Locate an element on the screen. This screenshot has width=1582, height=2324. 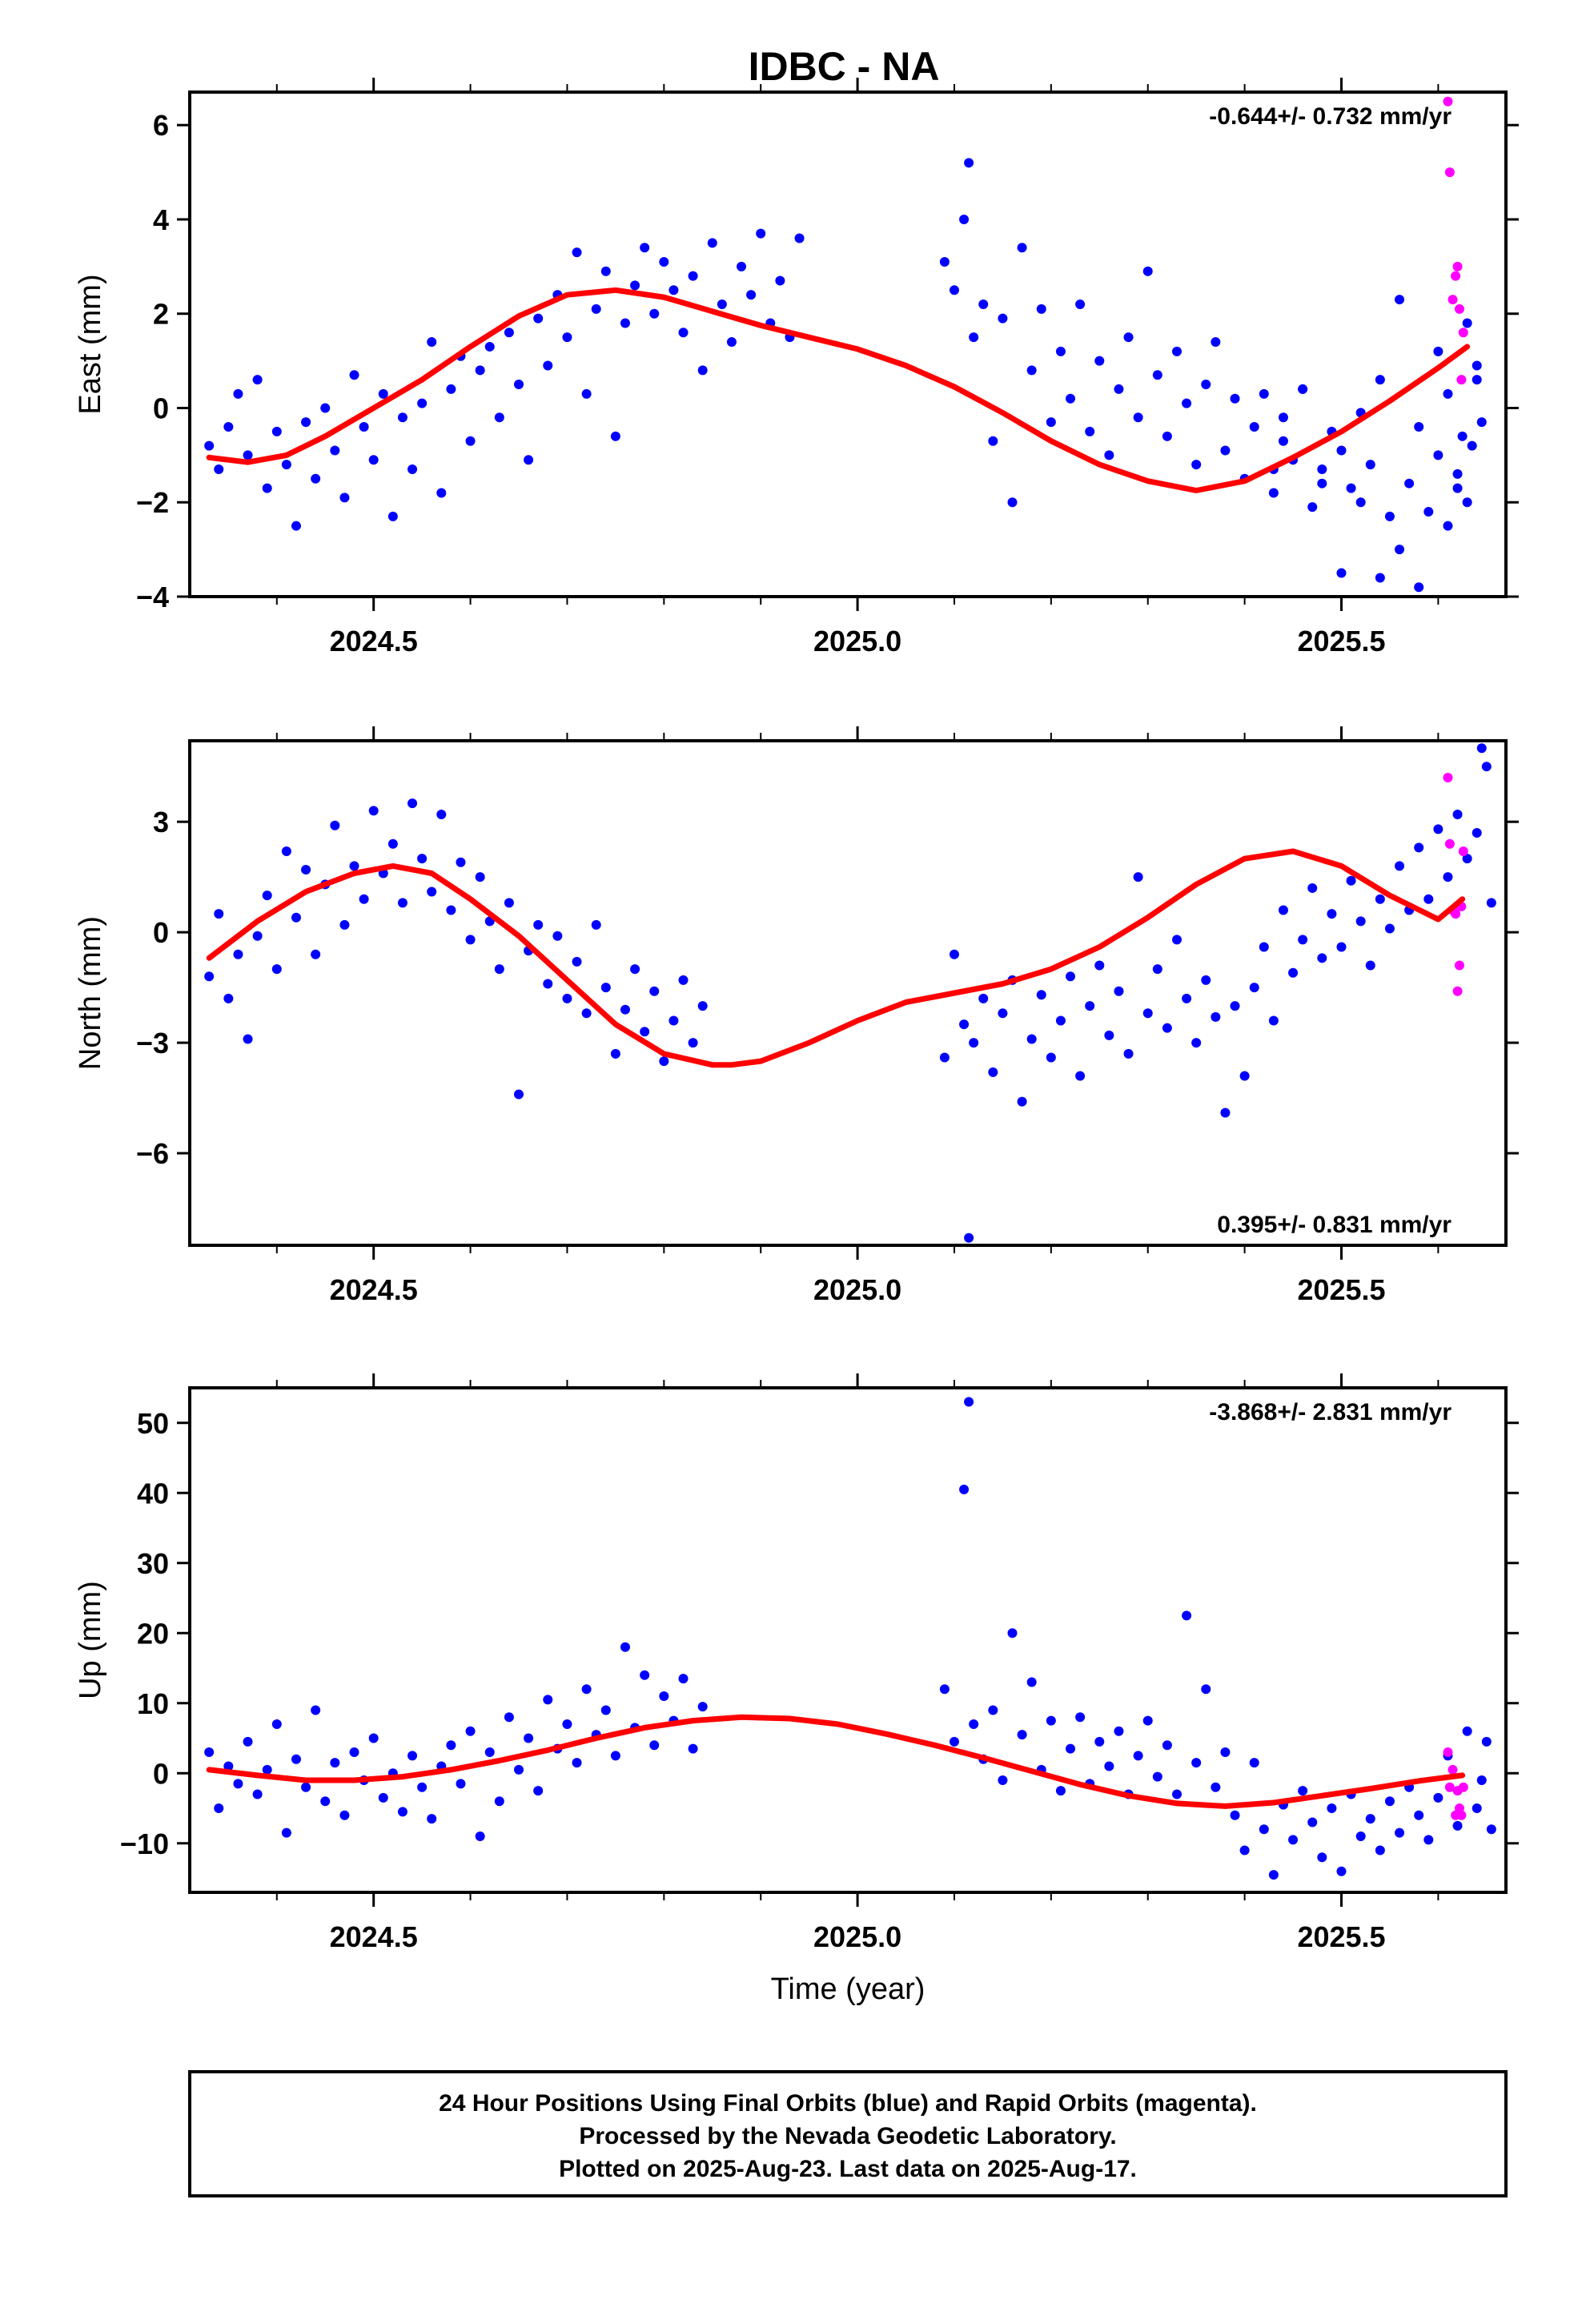
chart-title: IDBC - NA is located at coordinates (845, 66).